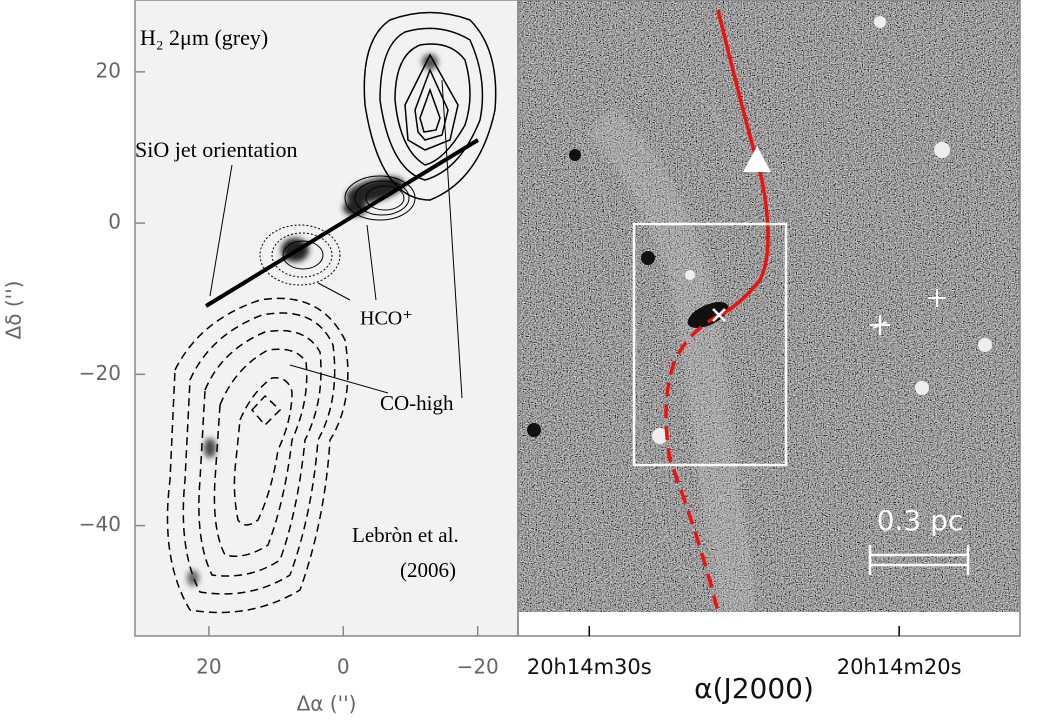 This screenshot has height=720, width=1040. I want to click on x-axis-label: α(J2000), so click(754, 688).